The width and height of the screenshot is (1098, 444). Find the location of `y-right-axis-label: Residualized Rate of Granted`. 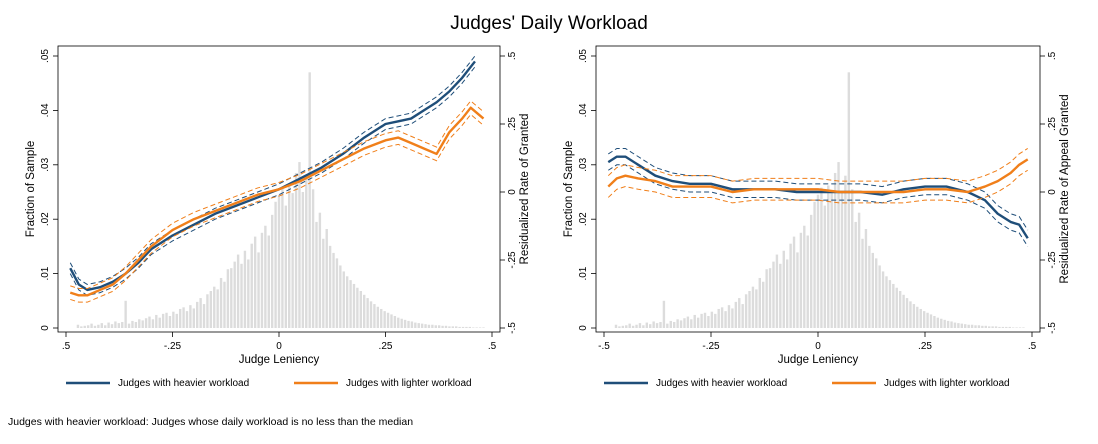

y-right-axis-label: Residualized Rate of Granted is located at coordinates (525, 189).